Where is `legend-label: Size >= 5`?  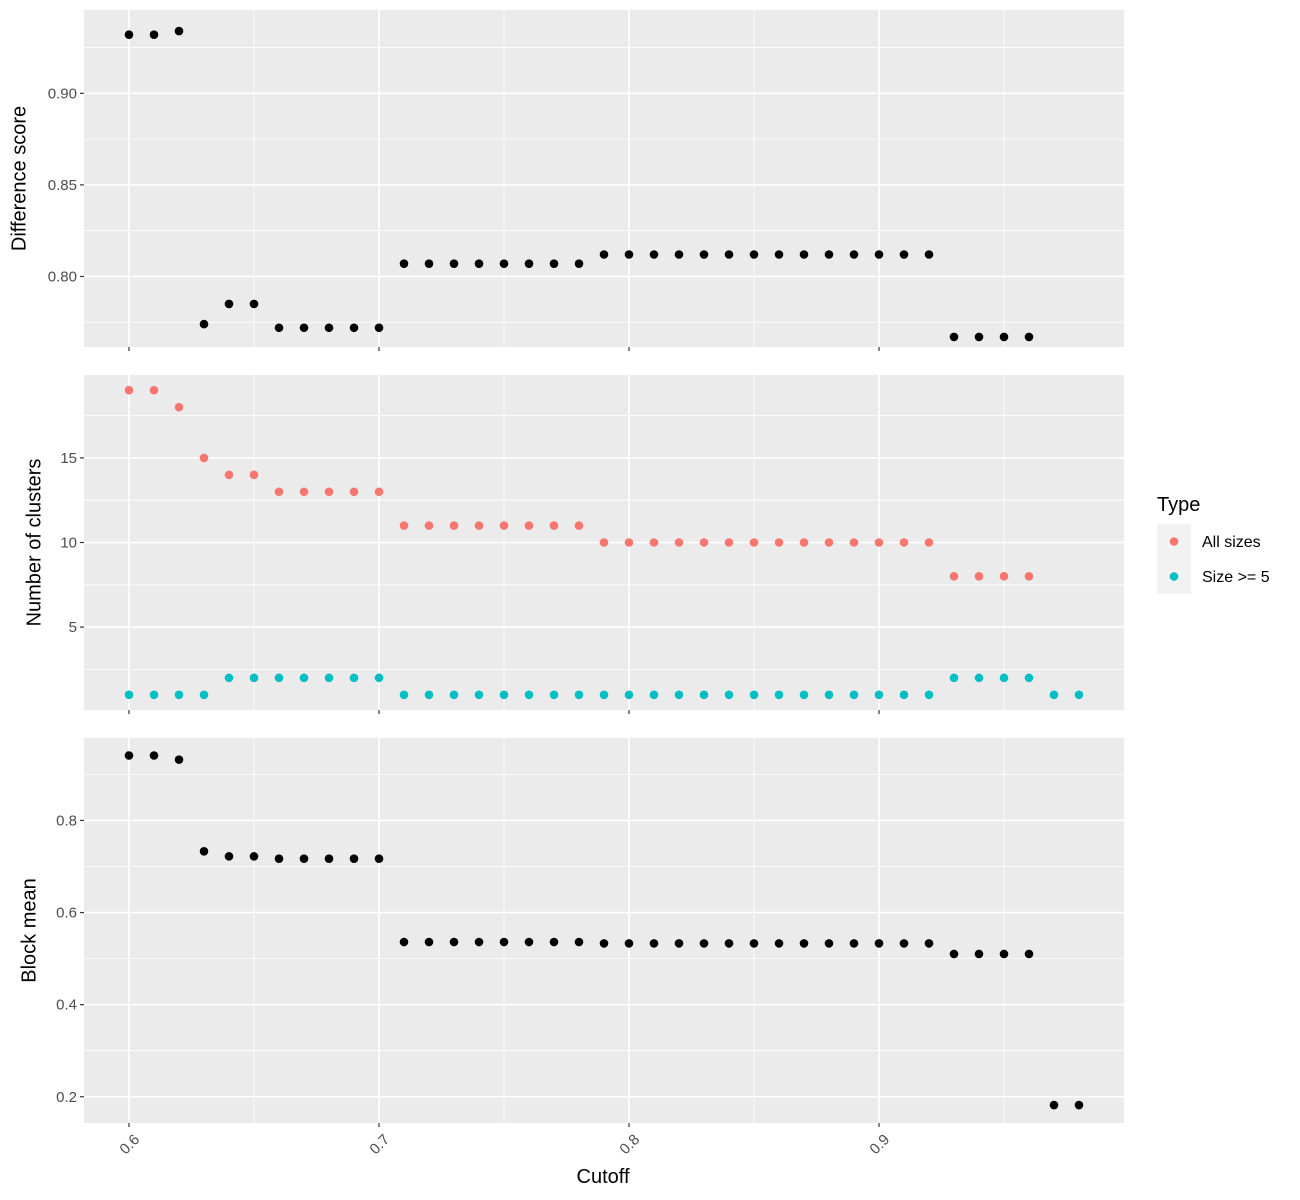
legend-label: Size >= 5 is located at coordinates (1236, 577).